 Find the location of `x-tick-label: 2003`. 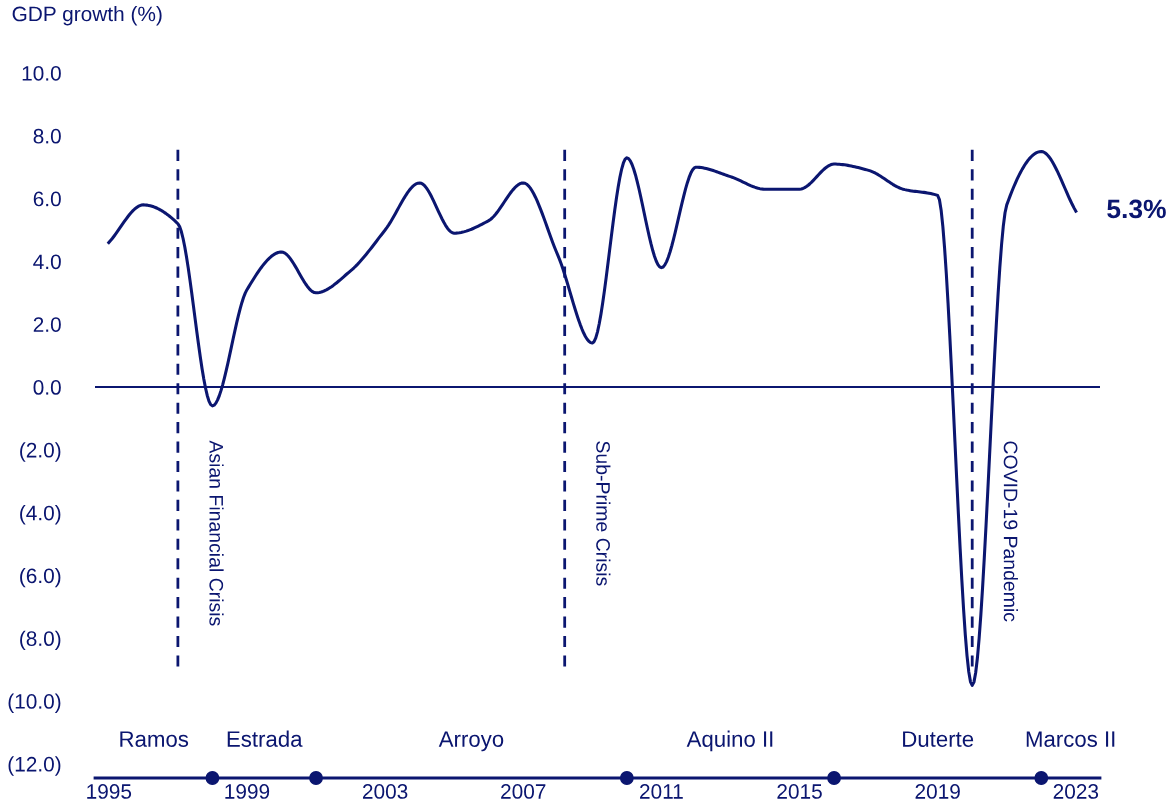

x-tick-label: 2003 is located at coordinates (385, 791).